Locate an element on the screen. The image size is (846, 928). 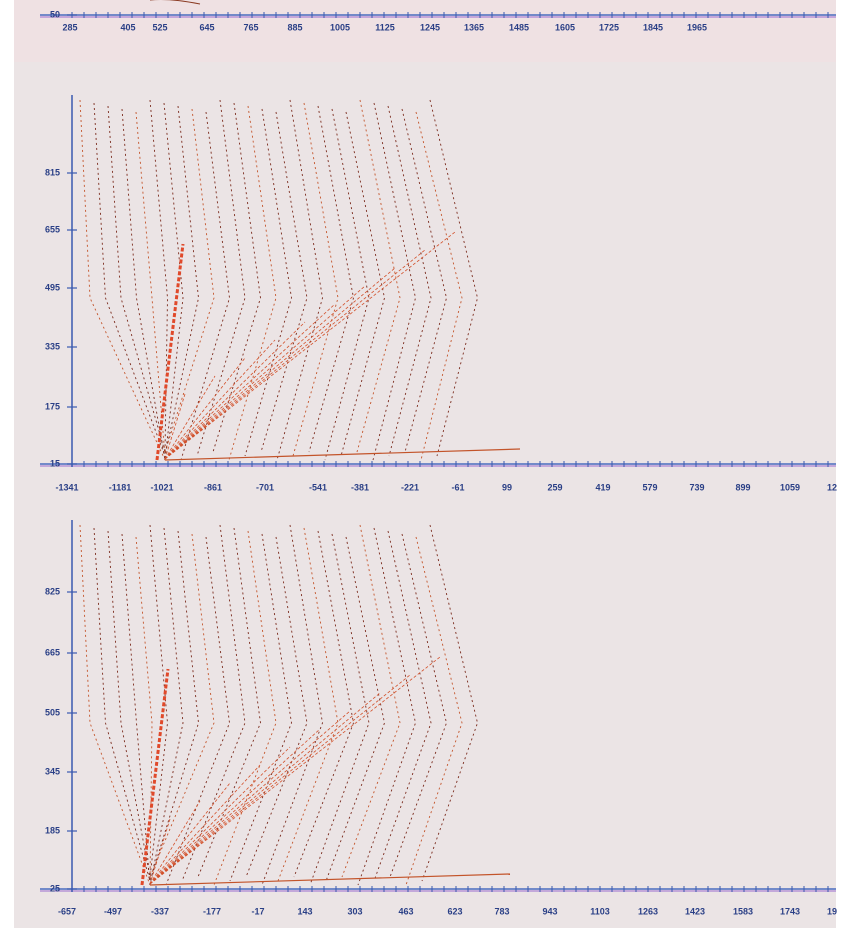
x-tick-label: 19 is located at coordinates (832, 911).